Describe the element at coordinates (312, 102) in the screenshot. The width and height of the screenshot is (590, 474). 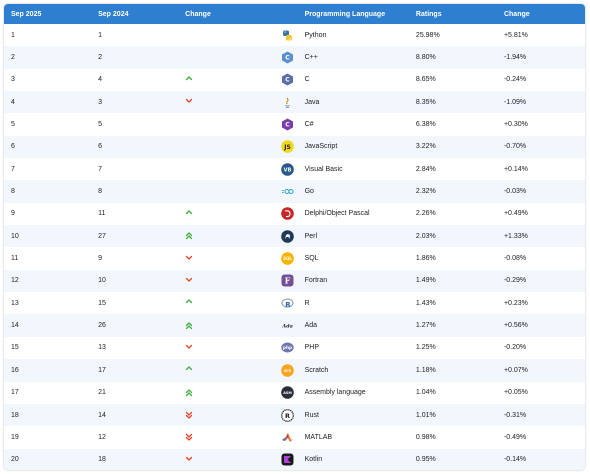
I see `language-name: Java` at that location.